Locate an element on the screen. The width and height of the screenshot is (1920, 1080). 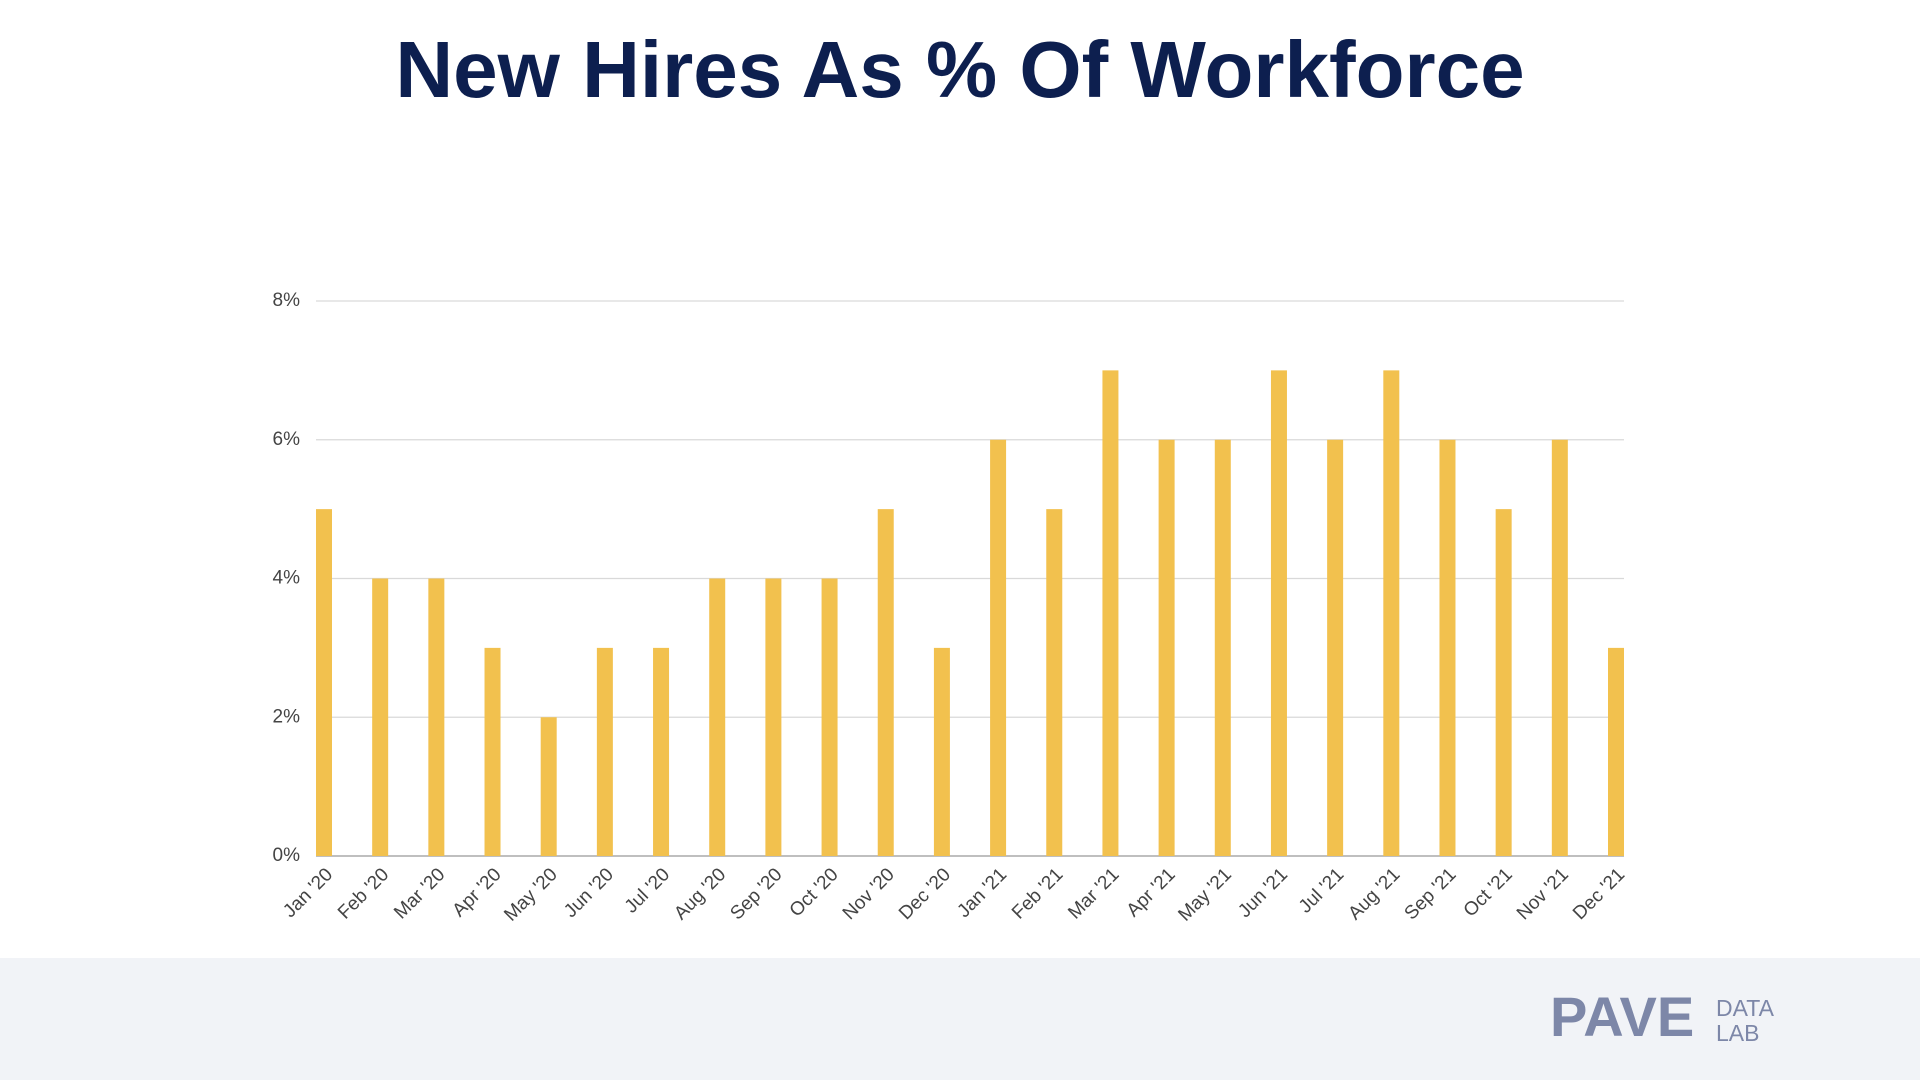
y-tick-label: 6% is located at coordinates (287, 439).